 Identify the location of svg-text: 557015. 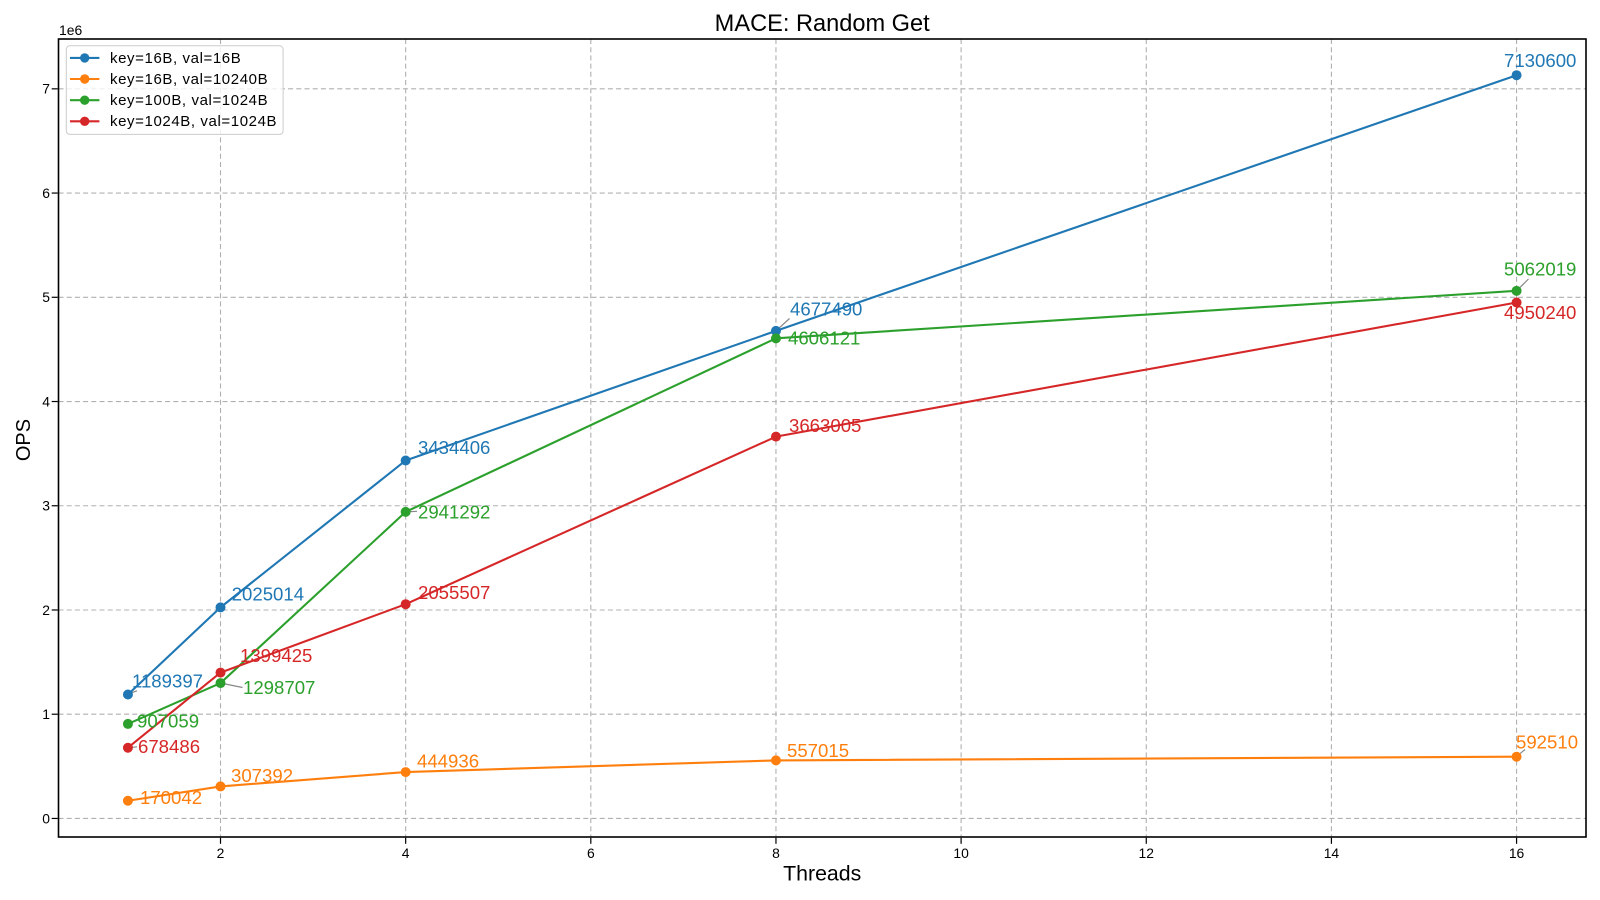
(818, 750).